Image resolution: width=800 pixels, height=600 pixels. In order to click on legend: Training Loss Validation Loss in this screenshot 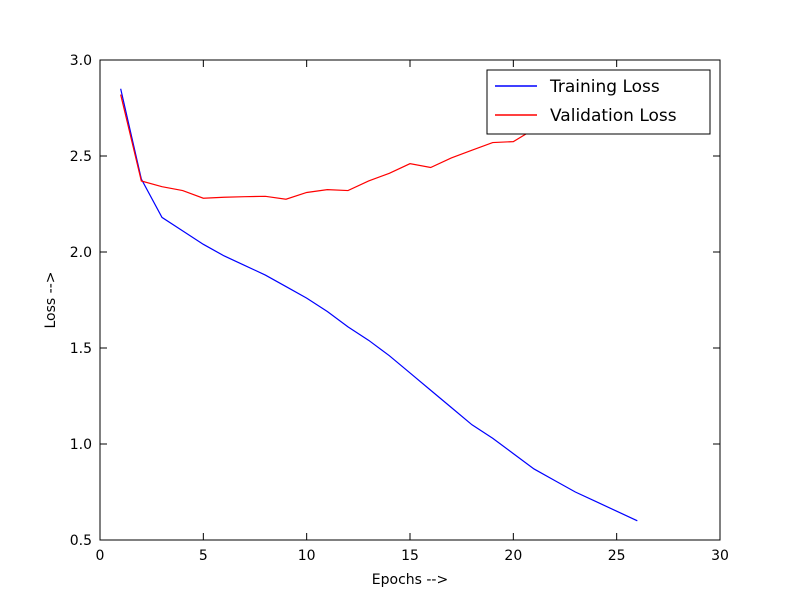, I will do `click(598, 102)`.